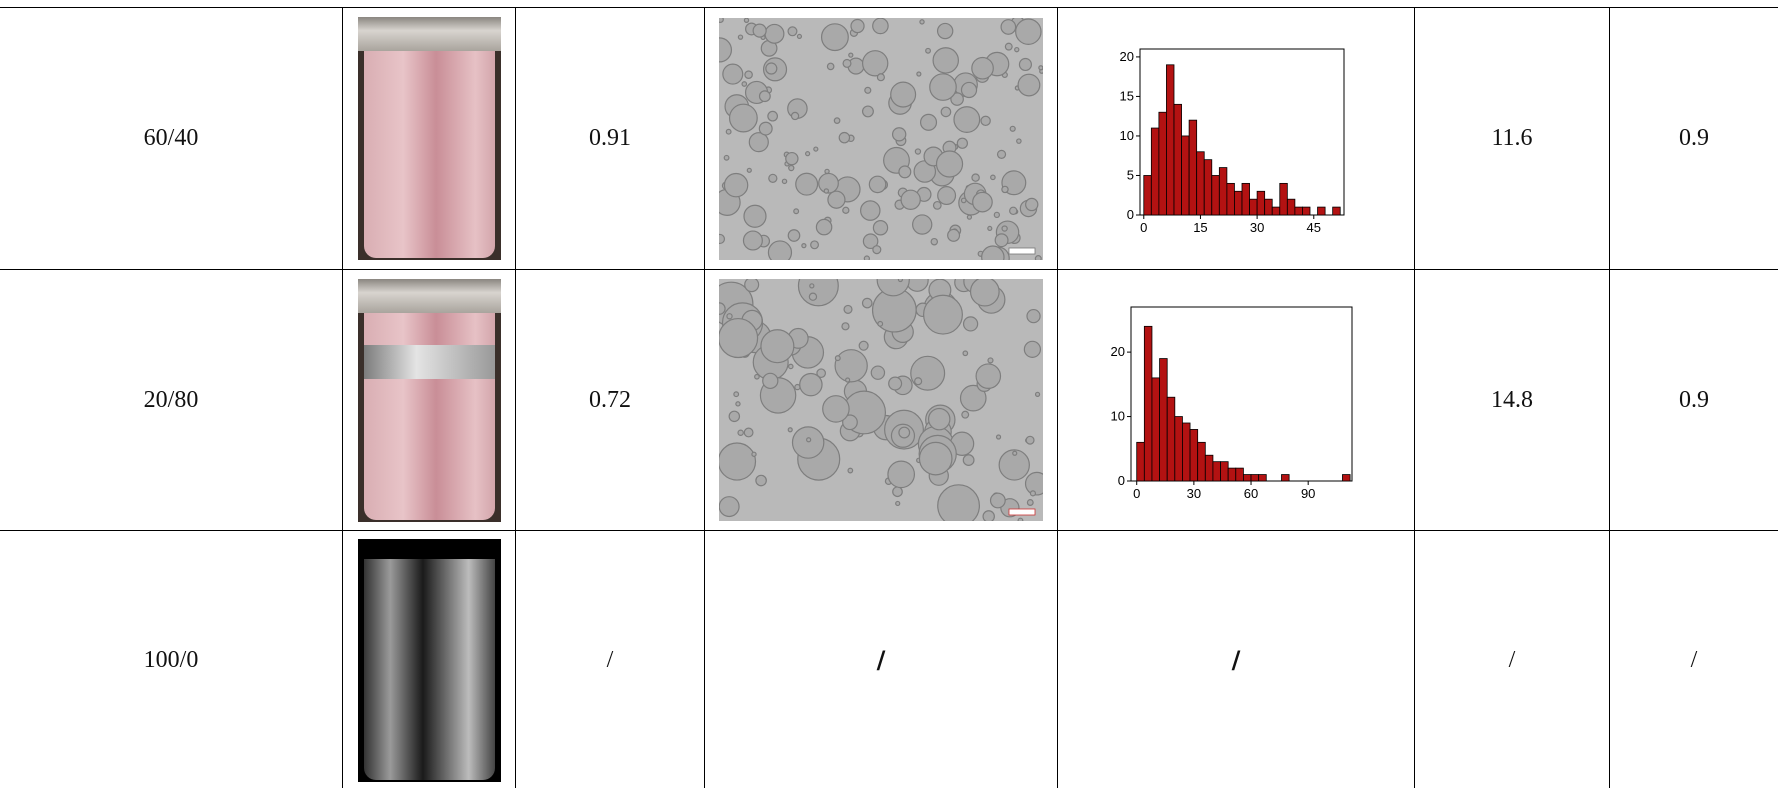  Describe the element at coordinates (1694, 399) in the screenshot. I see `value: 0.9` at that location.